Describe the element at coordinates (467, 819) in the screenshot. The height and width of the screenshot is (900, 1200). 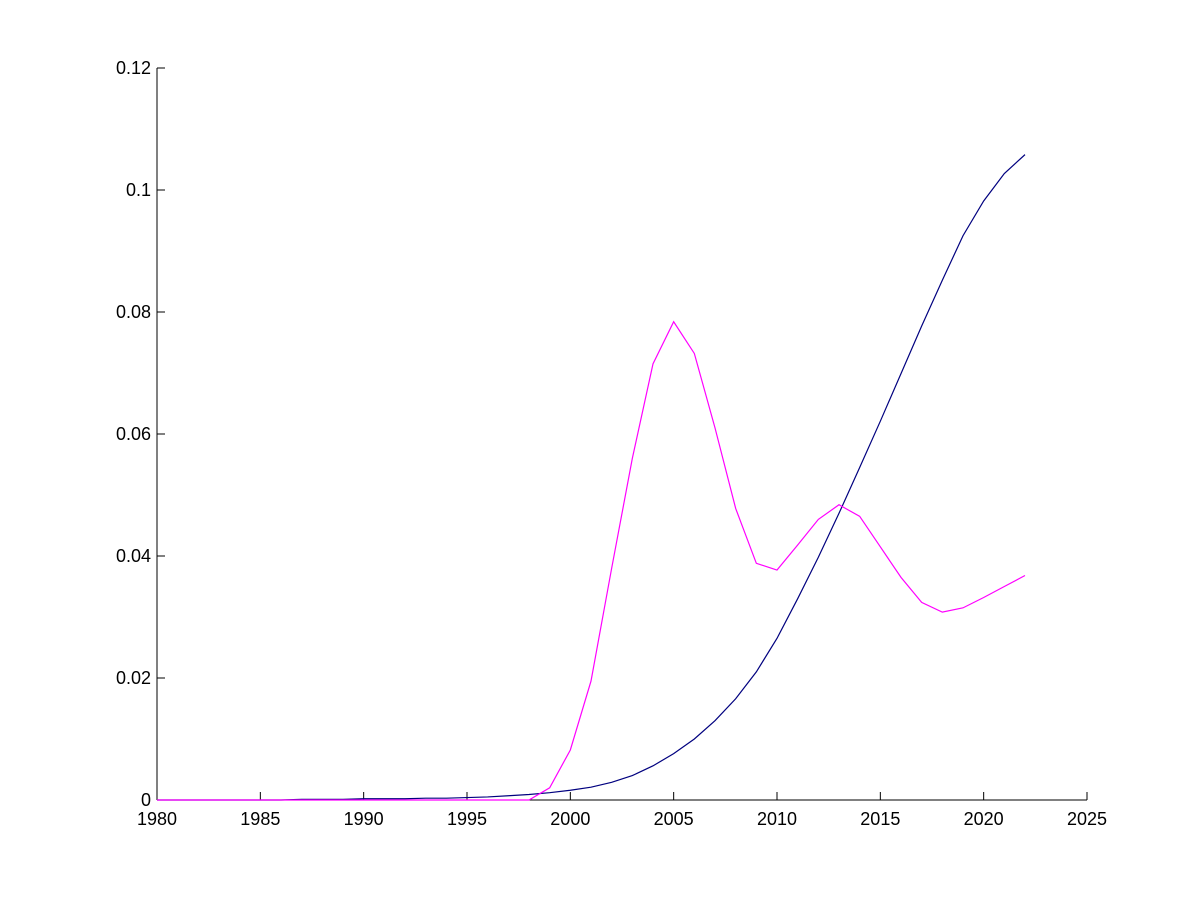
I see `x-tick-label: 1995` at that location.